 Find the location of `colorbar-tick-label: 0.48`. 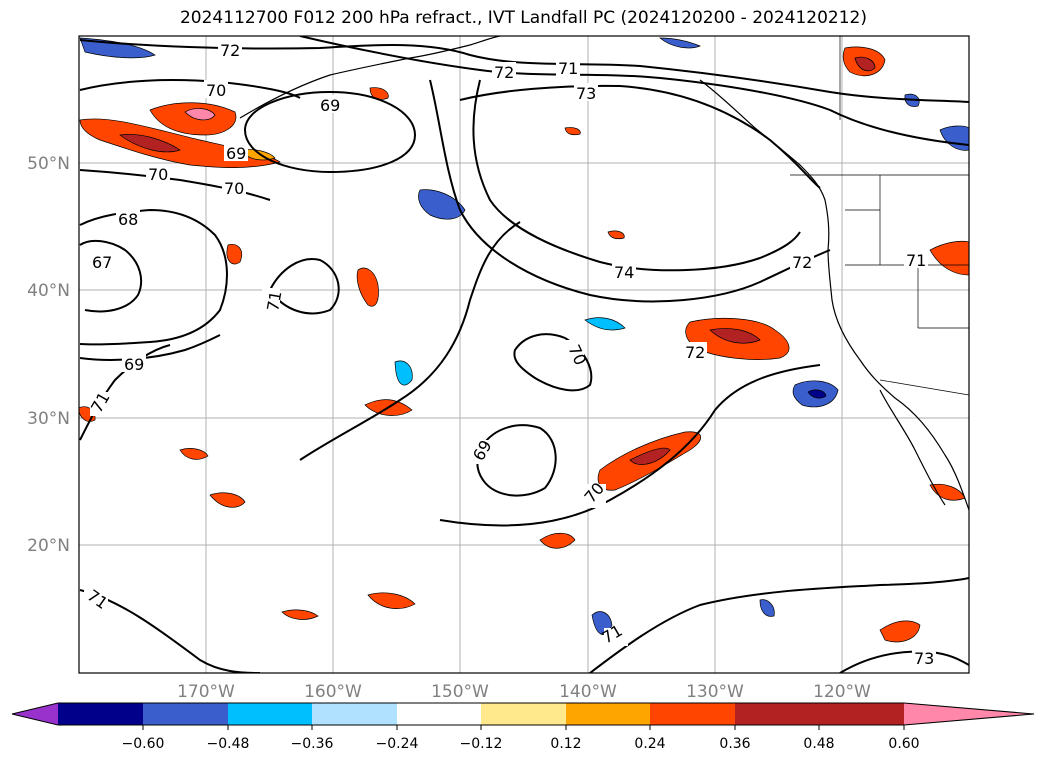

colorbar-tick-label: 0.48 is located at coordinates (818, 744).